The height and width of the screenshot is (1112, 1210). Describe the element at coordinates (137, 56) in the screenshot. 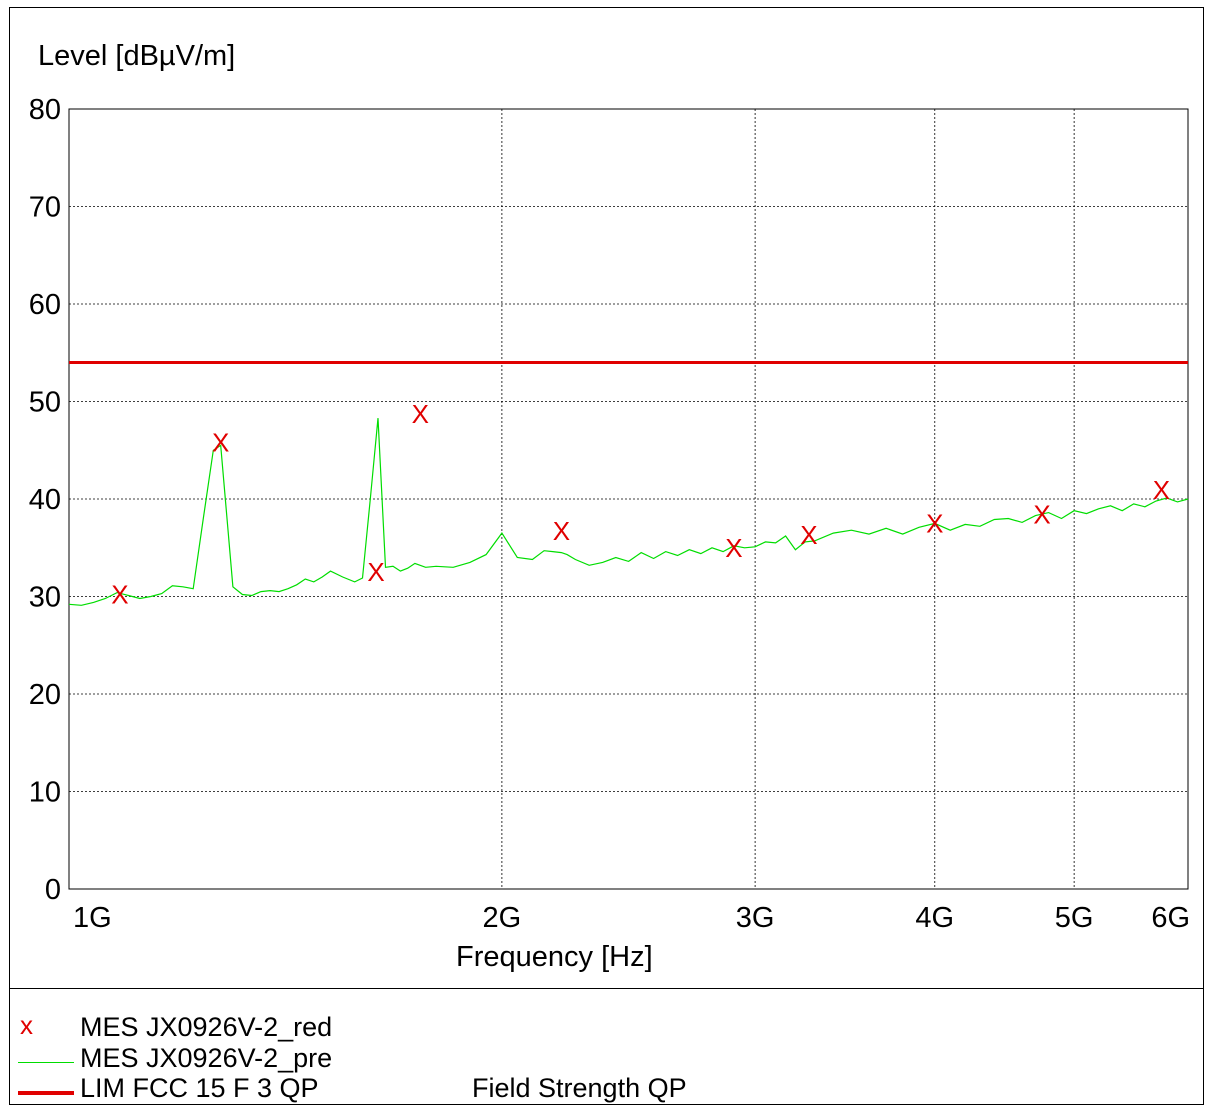

I see `y-axis-label: Level [dBµV/m]` at that location.